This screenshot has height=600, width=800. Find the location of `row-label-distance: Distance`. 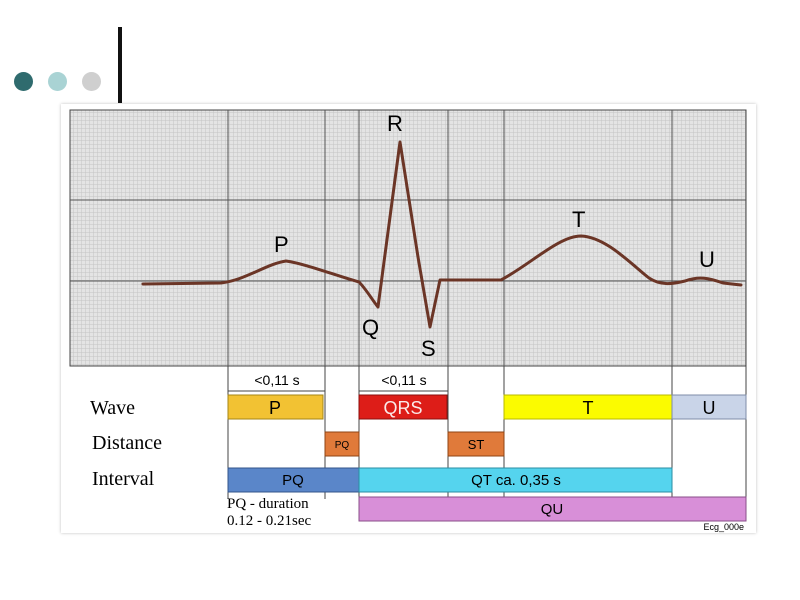

row-label-distance: Distance is located at coordinates (127, 443).